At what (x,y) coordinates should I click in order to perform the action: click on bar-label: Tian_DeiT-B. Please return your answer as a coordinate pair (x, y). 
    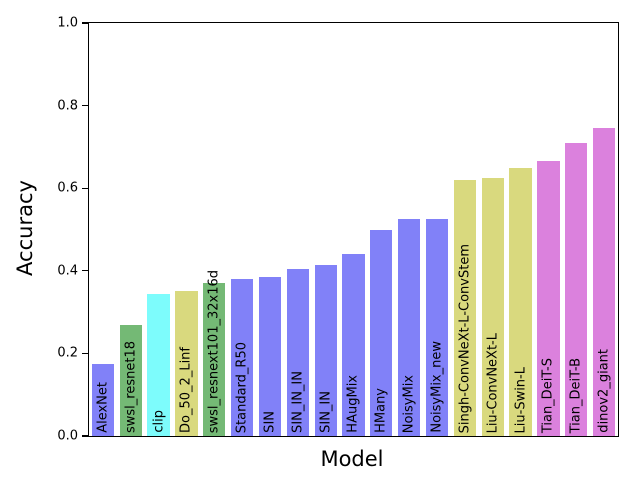
    Looking at the image, I should click on (576, 395).